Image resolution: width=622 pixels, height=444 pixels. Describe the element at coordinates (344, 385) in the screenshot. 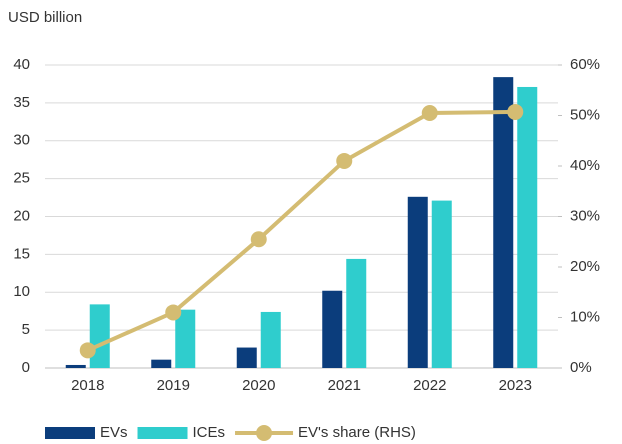

I see `x-tick-label: 2021` at that location.